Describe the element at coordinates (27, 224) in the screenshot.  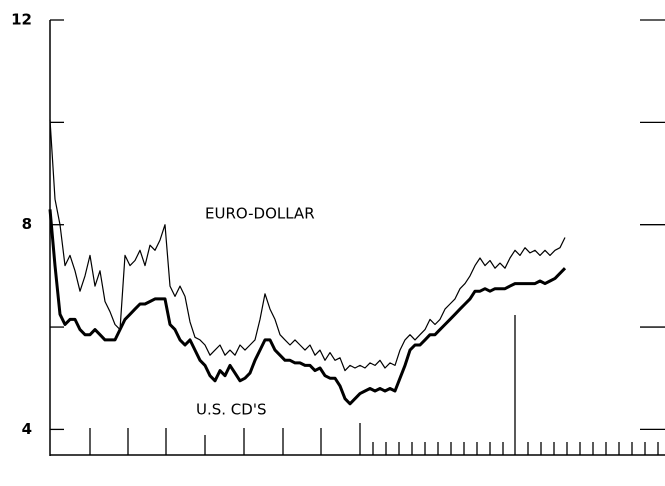
I see `y-tick-label: 8` at that location.